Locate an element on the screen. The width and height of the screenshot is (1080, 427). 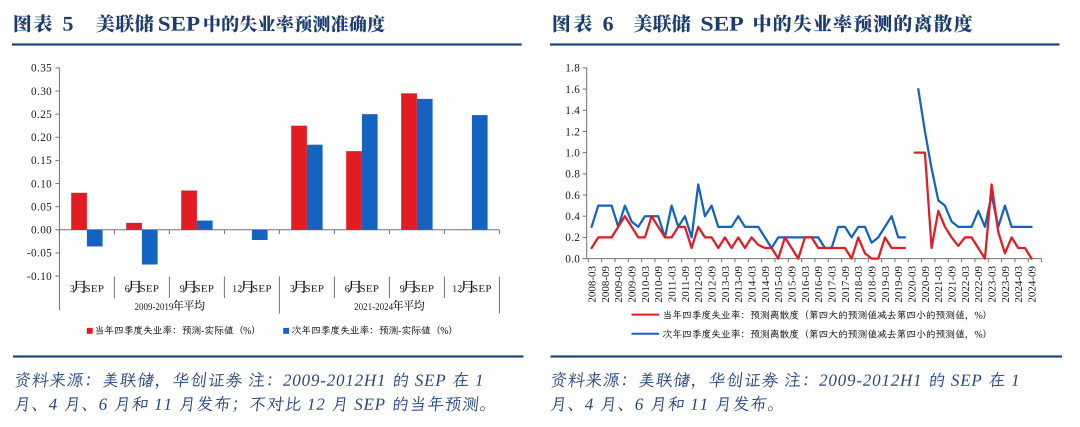
svg-text: 2018-03 is located at coordinates (859, 284).